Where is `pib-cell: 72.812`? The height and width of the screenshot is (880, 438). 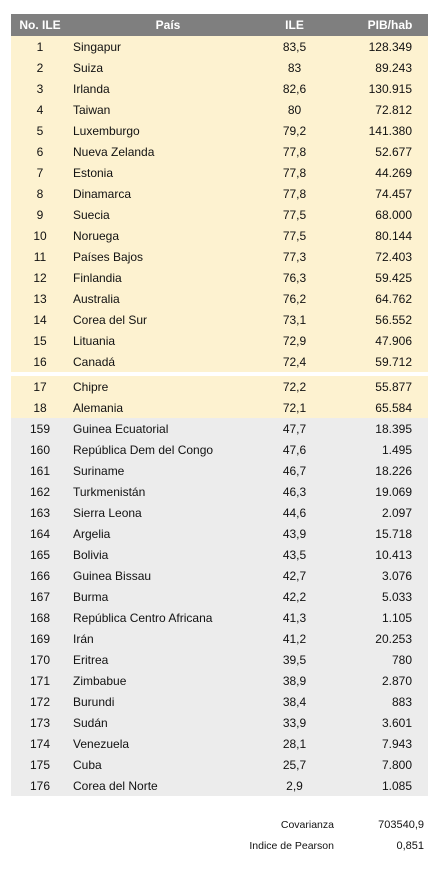
pib-cell: 72.812 is located at coordinates (393, 109).